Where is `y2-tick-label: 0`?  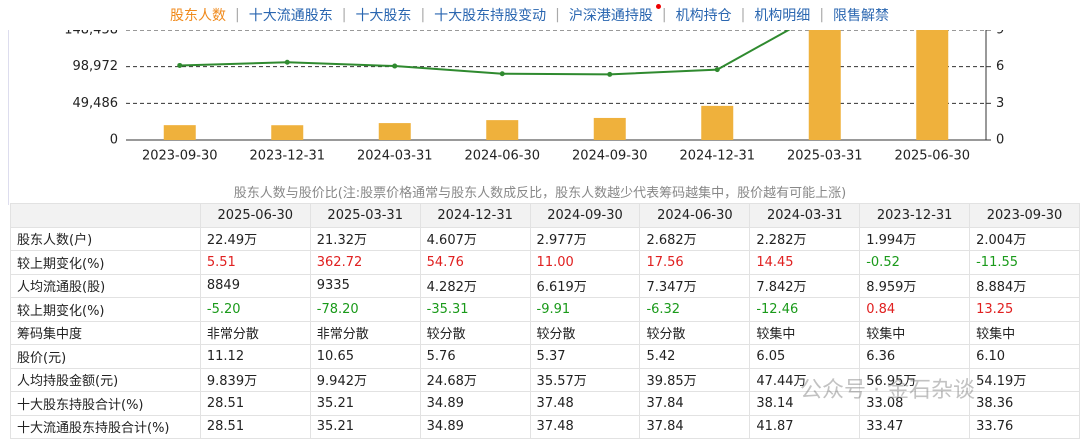 y2-tick-label: 0 is located at coordinates (1000, 140).